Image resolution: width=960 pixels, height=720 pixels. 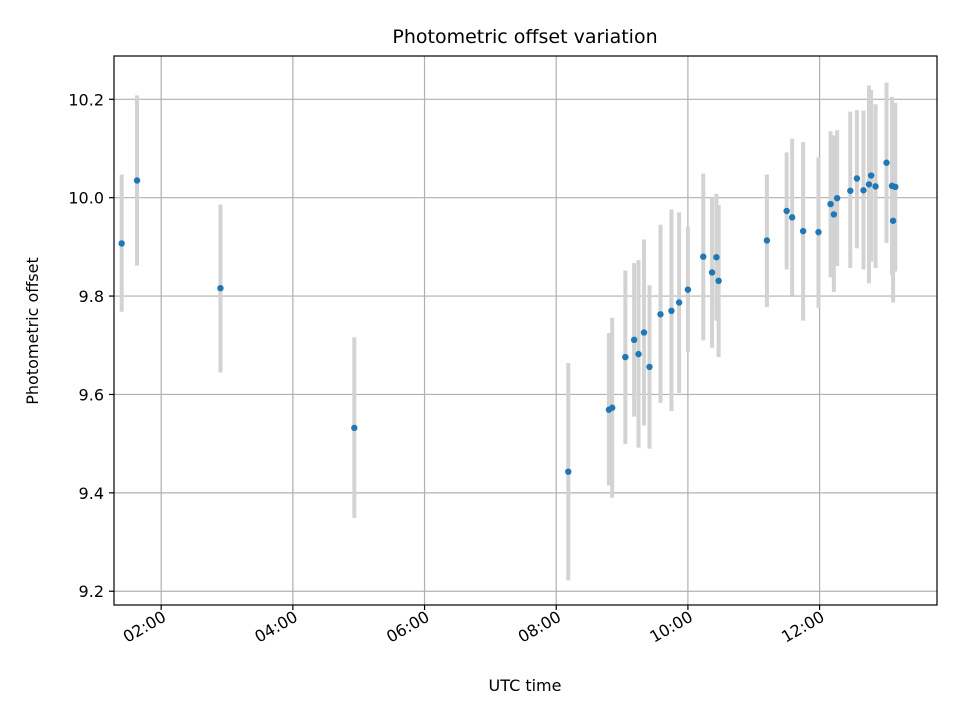 I want to click on x-axis-label: UTC time, so click(x=525, y=685).